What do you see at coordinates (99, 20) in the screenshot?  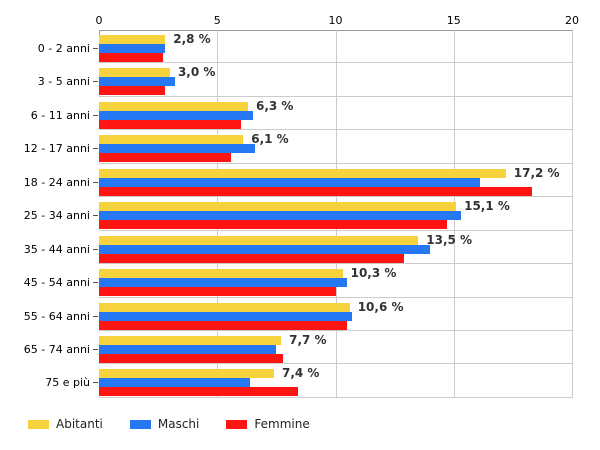 I see `x-axis-tick-label: 0` at bounding box center [99, 20].